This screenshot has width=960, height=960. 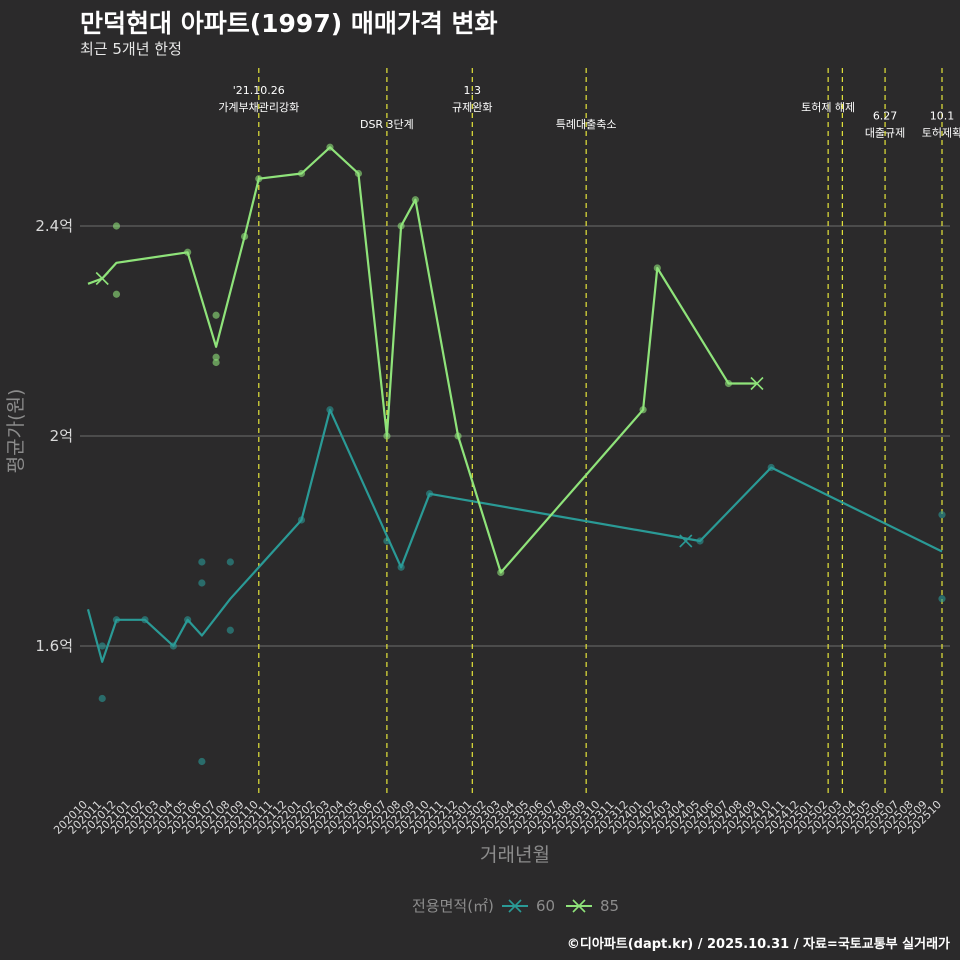 I want to click on y-axis-label: 평균가(원), so click(x=16, y=431).